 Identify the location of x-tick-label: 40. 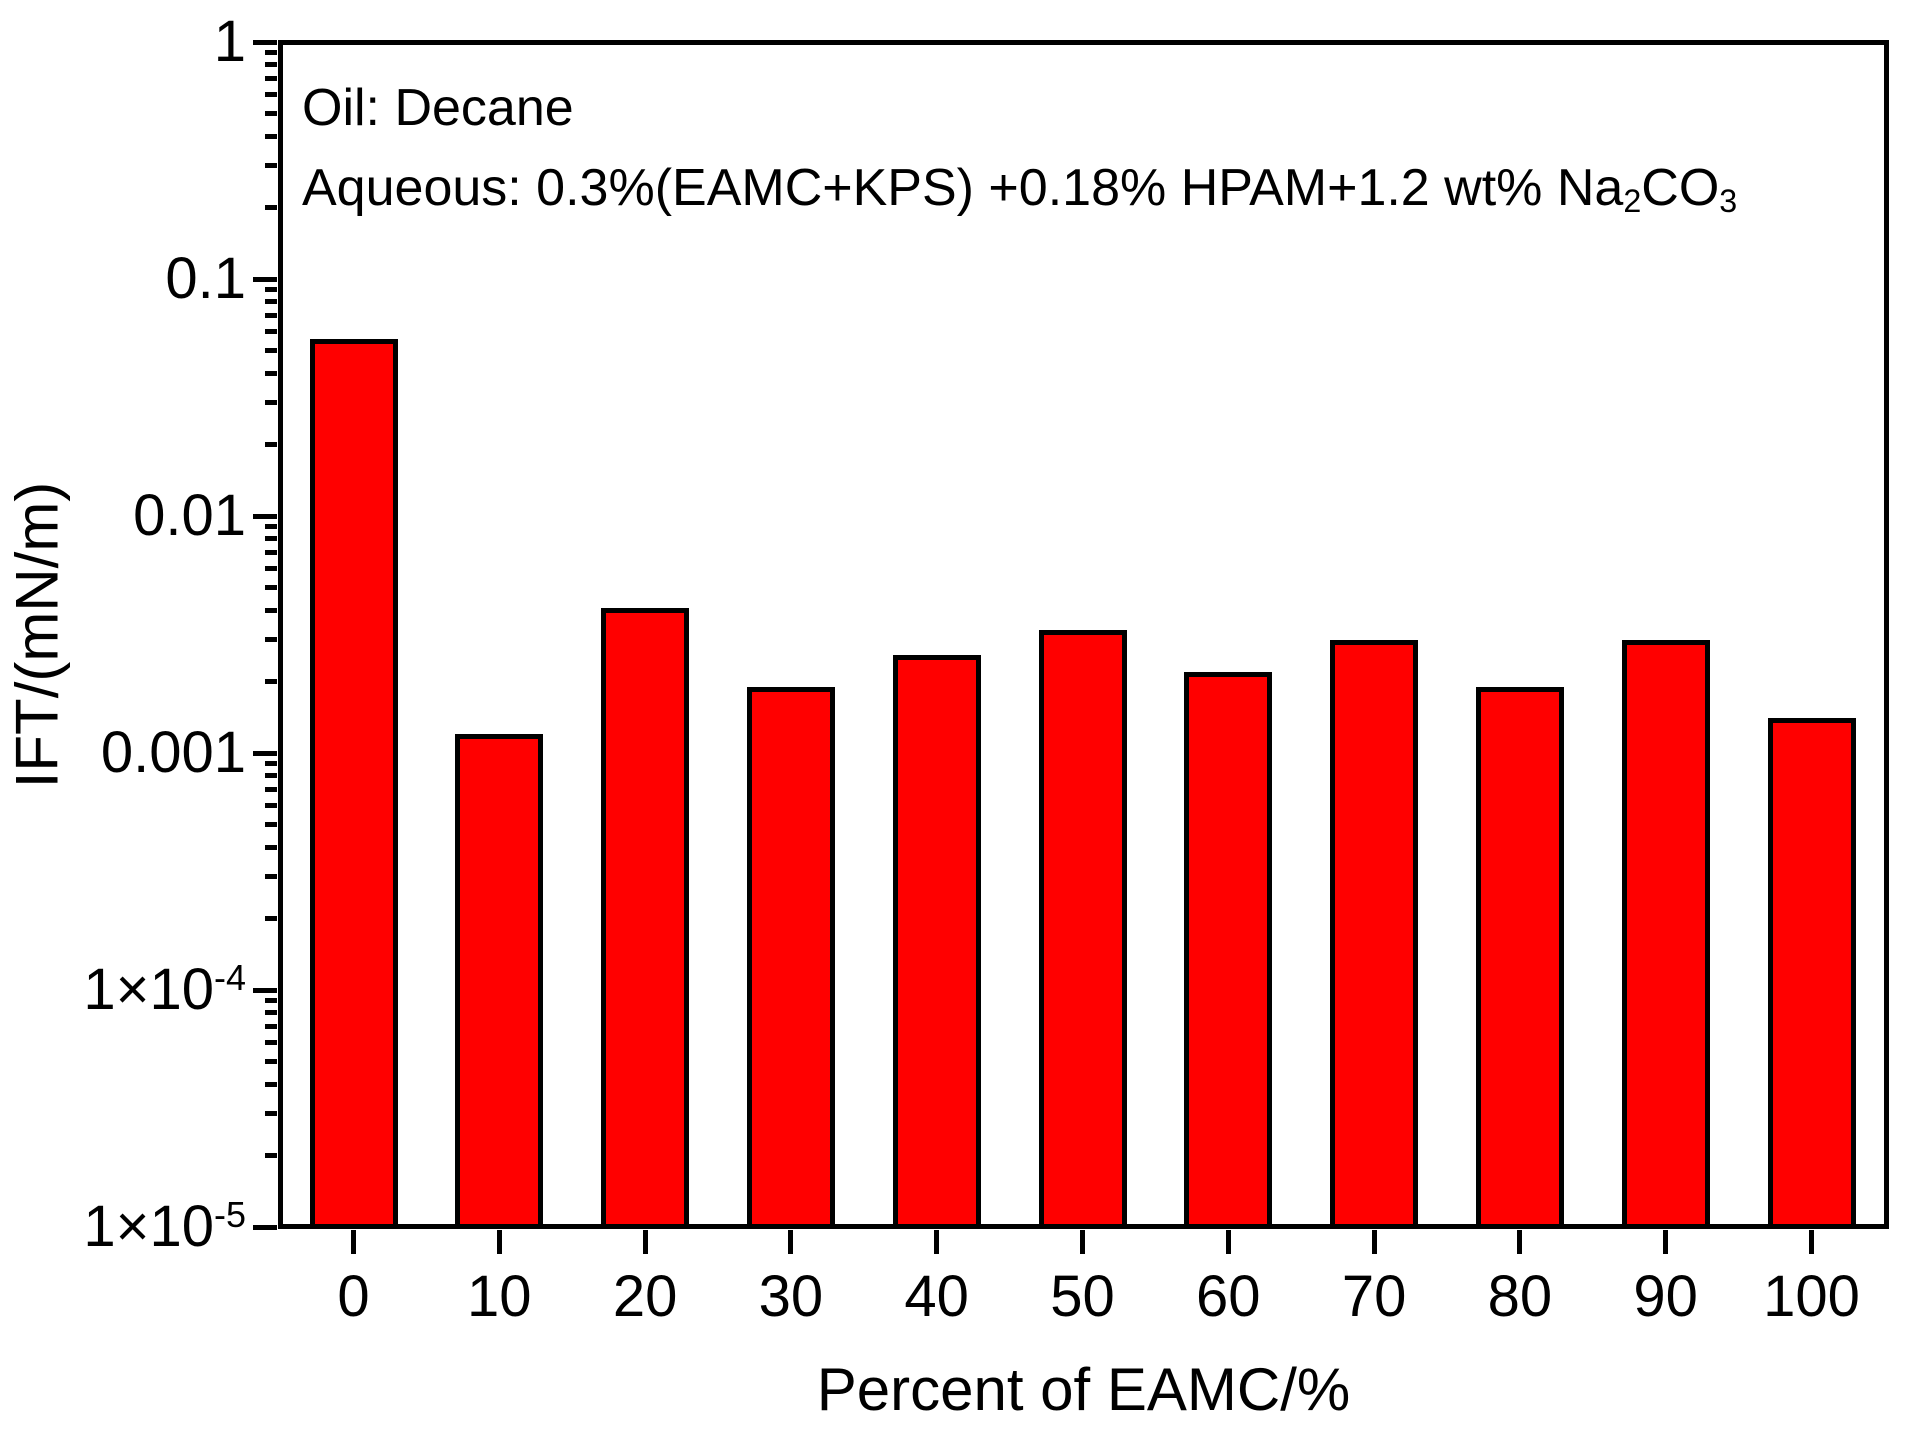
(936, 1296).